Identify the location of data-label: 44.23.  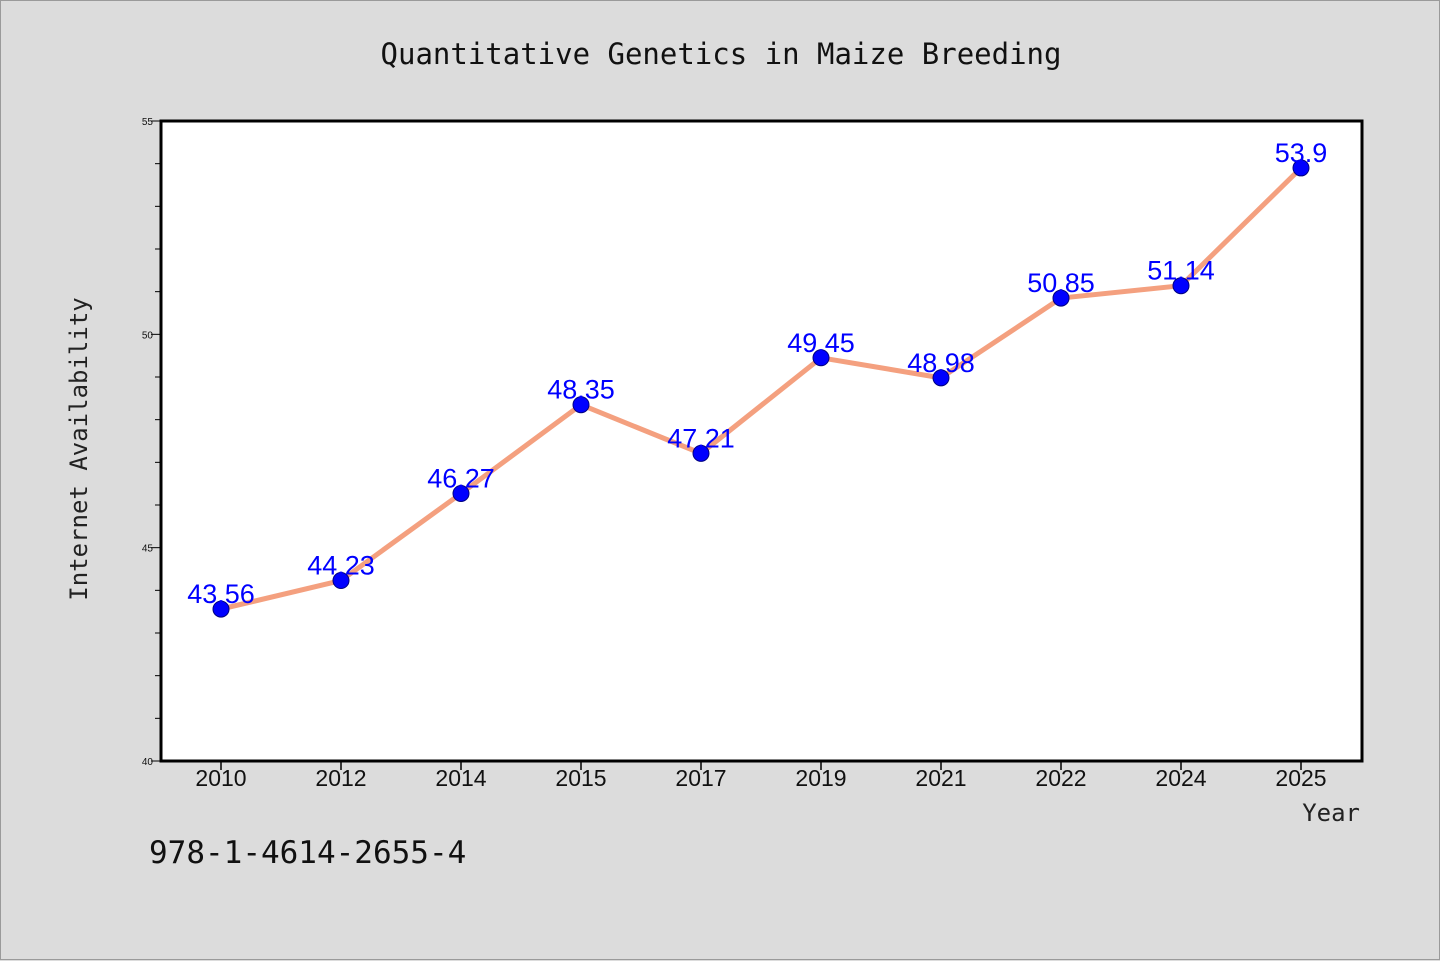
(341, 566).